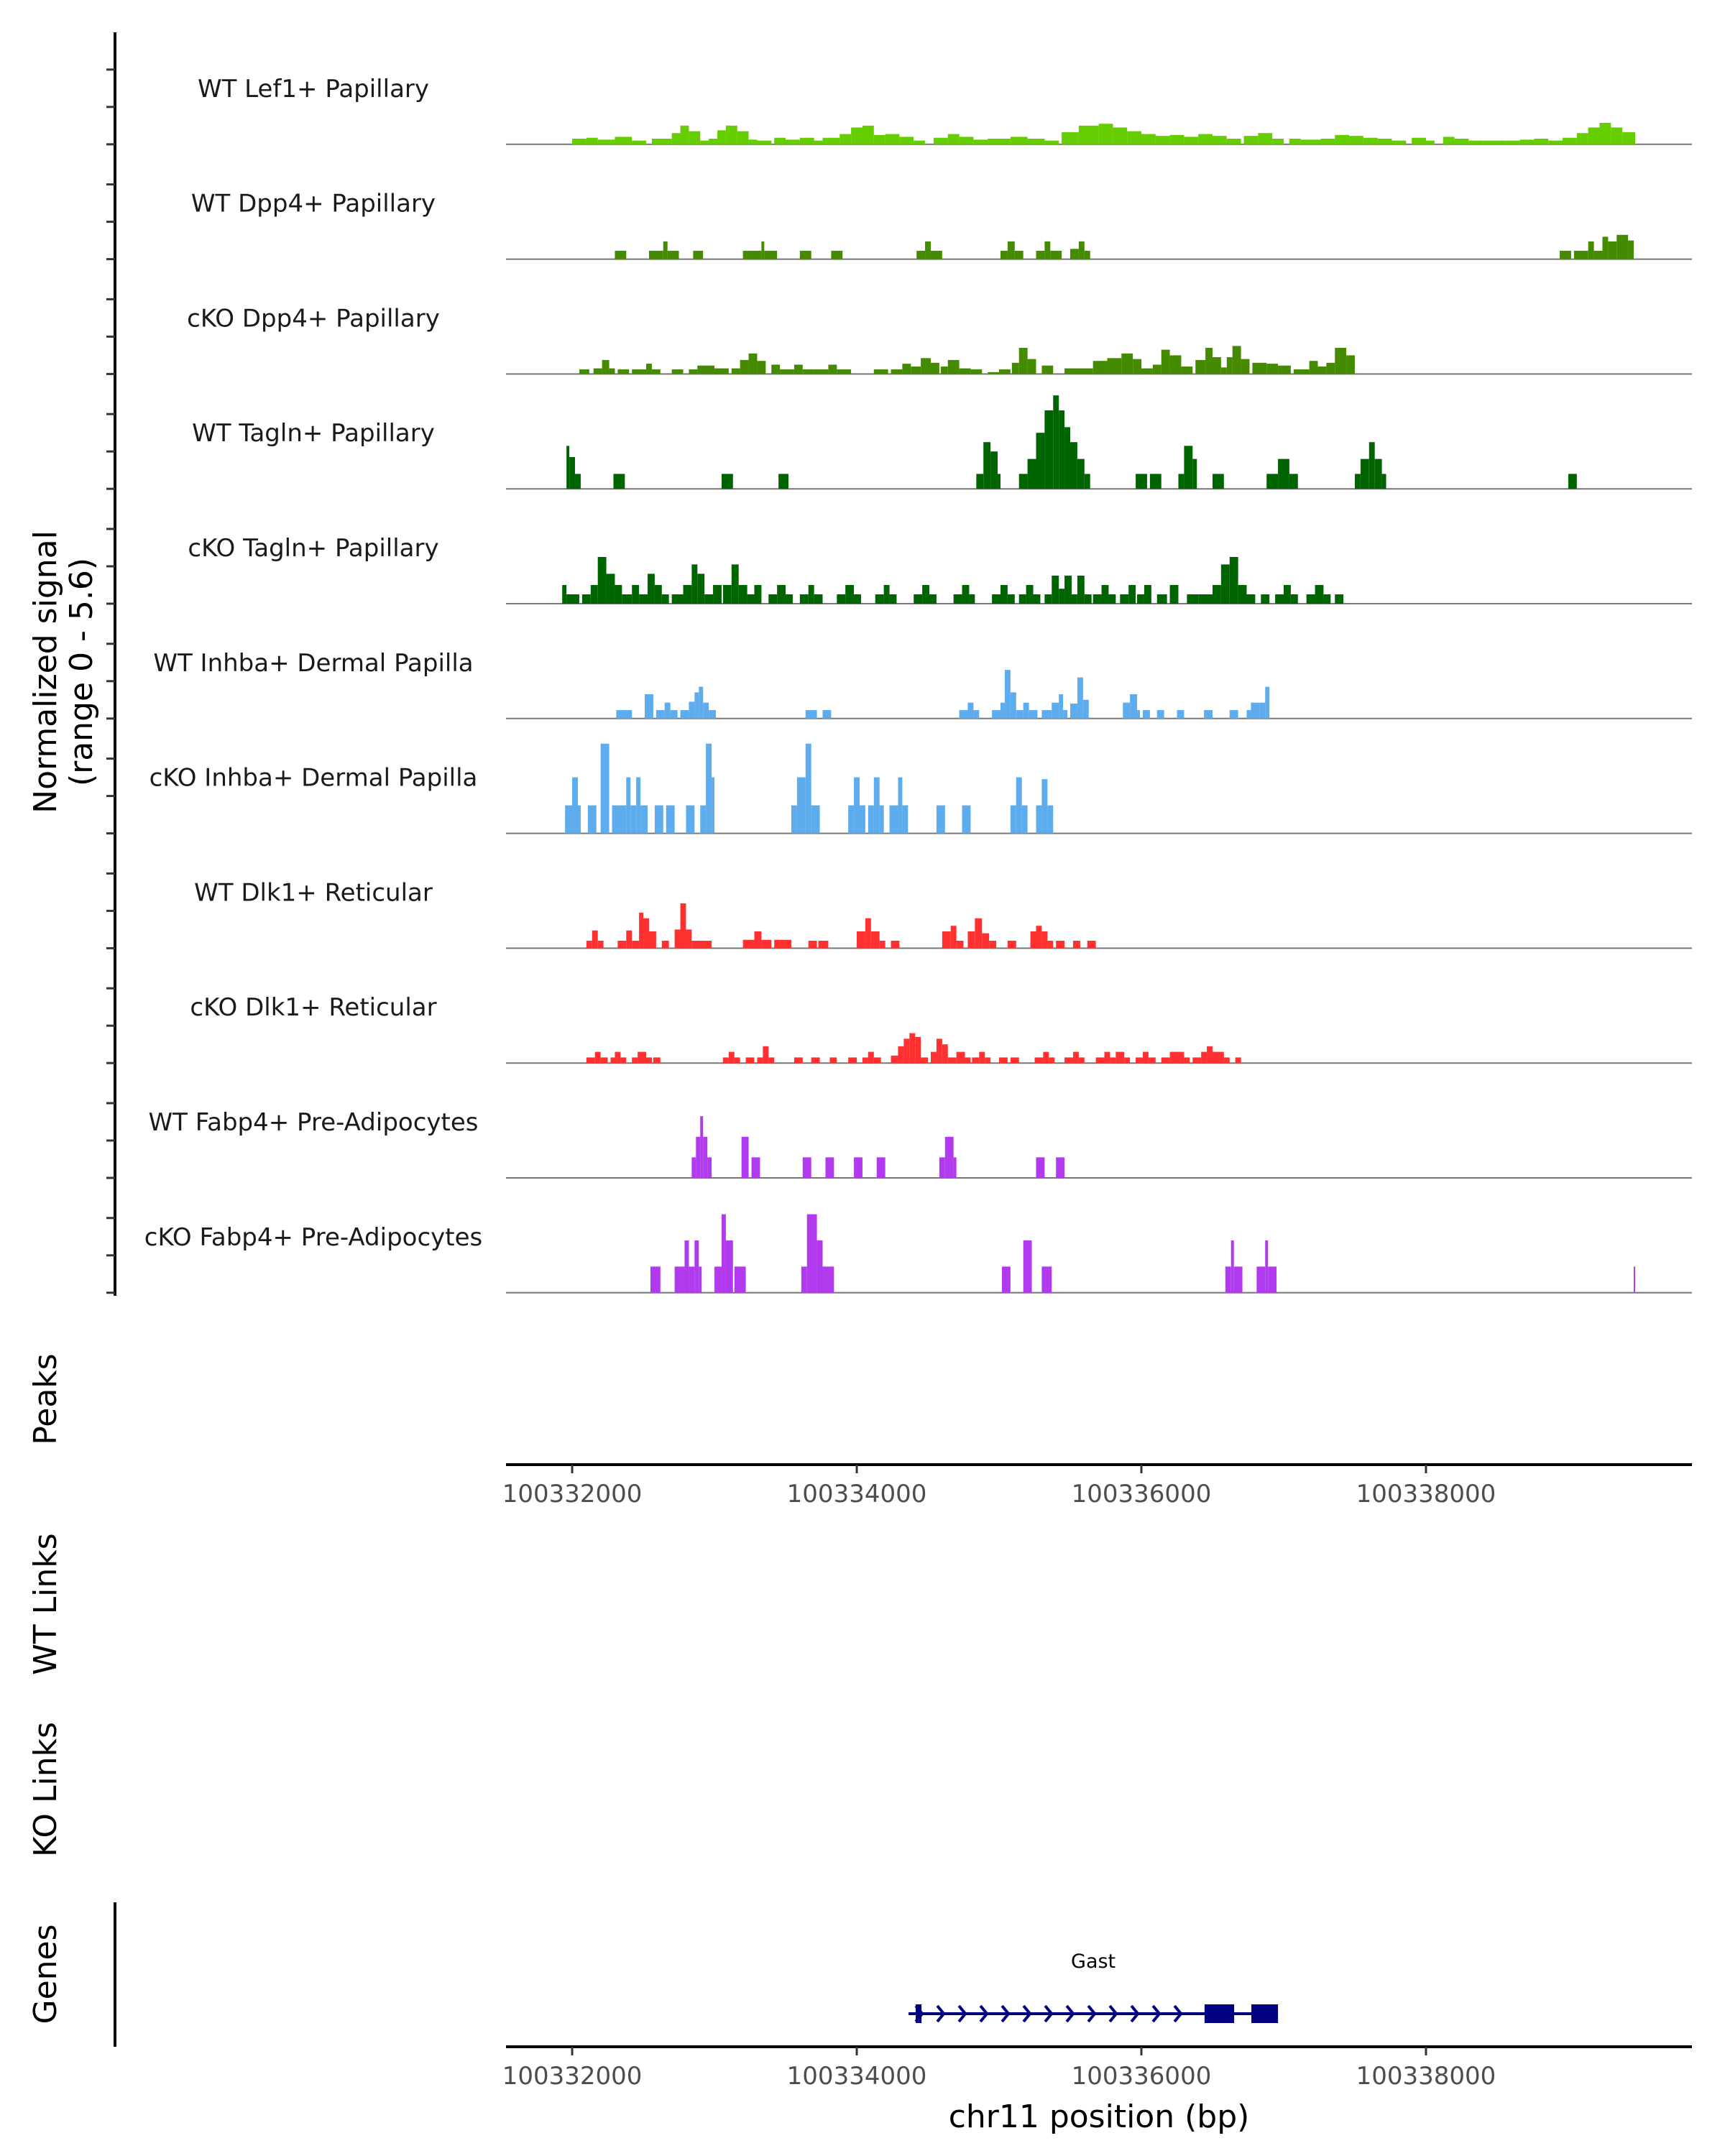  Describe the element at coordinates (313, 548) in the screenshot. I see `track-label: cKO Tagln+ Papillary` at that location.